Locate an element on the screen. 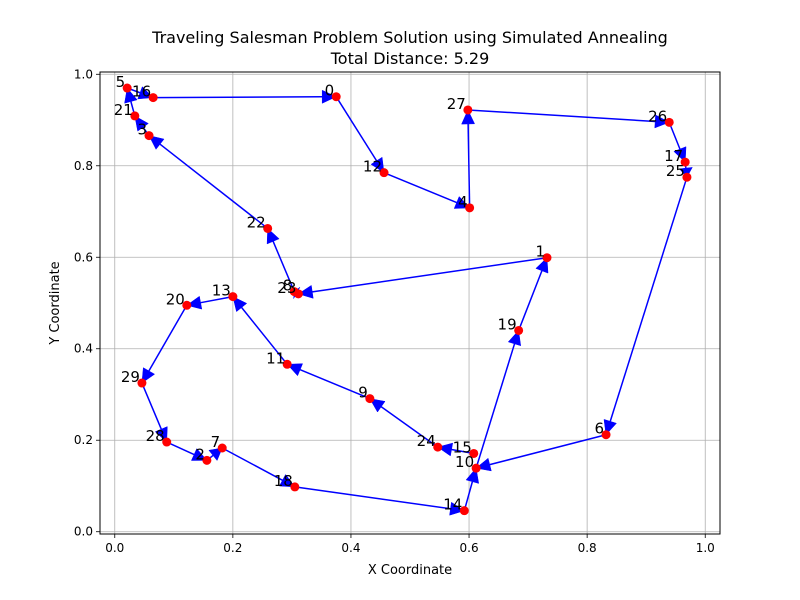  city-label-21: 21 is located at coordinates (123, 110).